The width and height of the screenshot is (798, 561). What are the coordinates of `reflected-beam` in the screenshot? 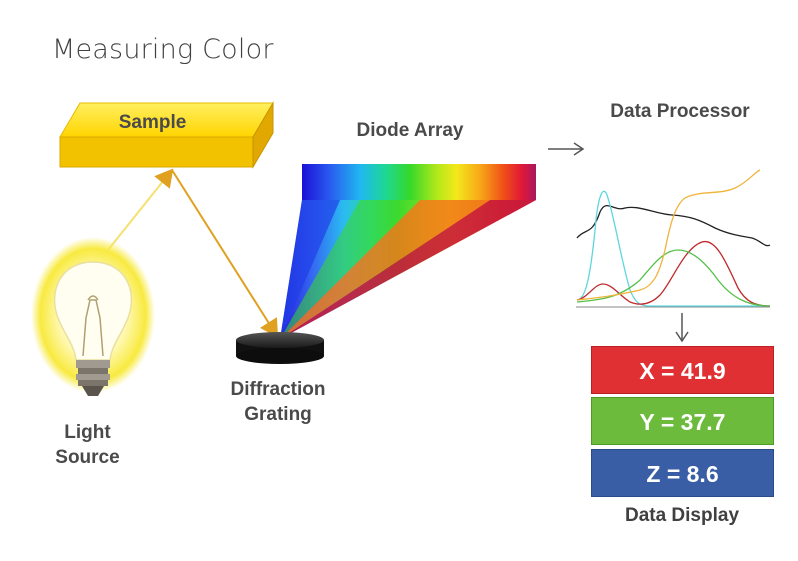 It's located at (225, 253).